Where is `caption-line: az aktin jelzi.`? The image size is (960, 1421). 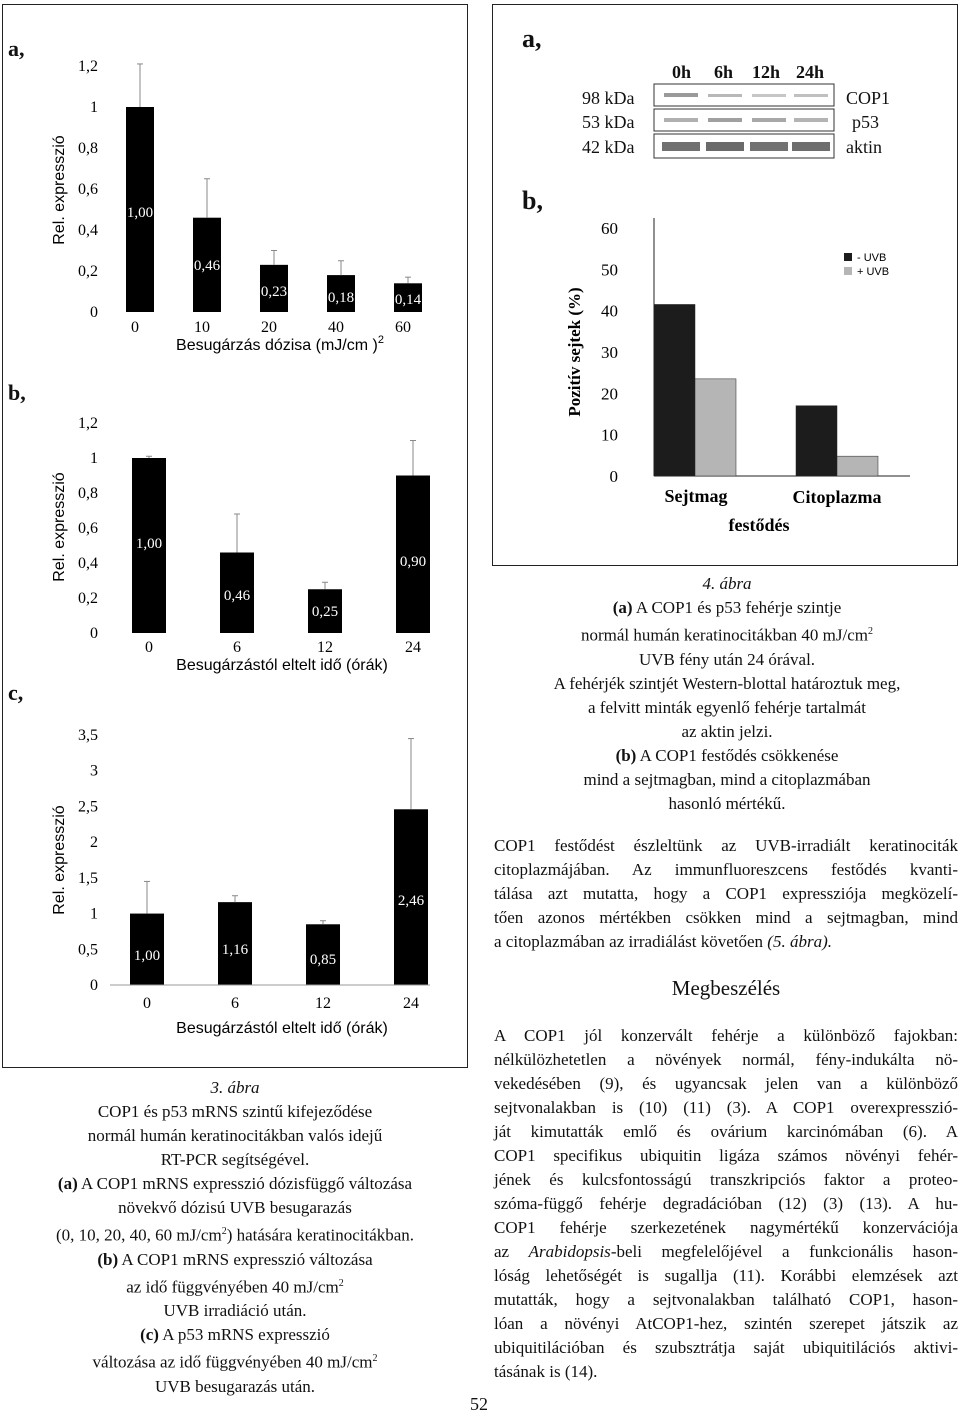 caption-line: az aktin jelzi. is located at coordinates (727, 731).